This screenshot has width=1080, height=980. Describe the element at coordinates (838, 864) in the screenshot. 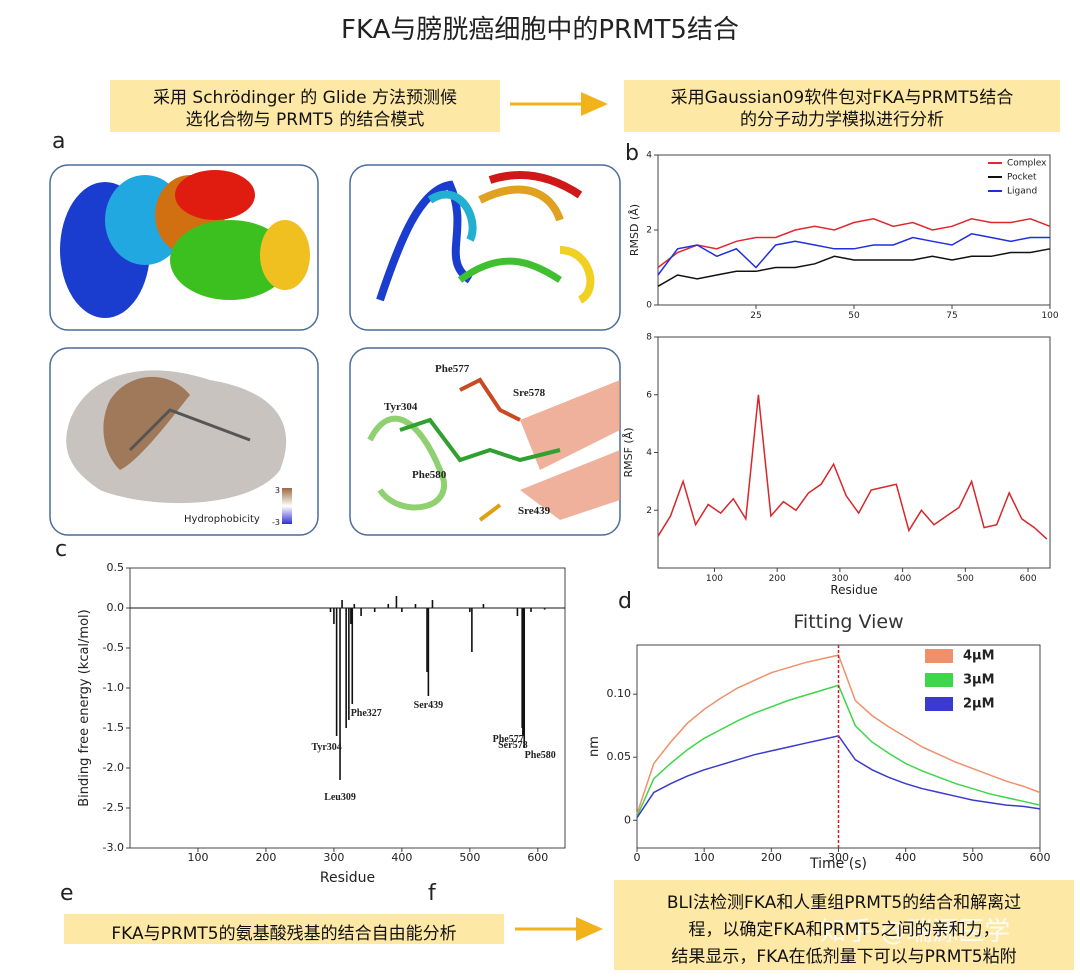

I see `x-axis-label: Time (s)` at that location.